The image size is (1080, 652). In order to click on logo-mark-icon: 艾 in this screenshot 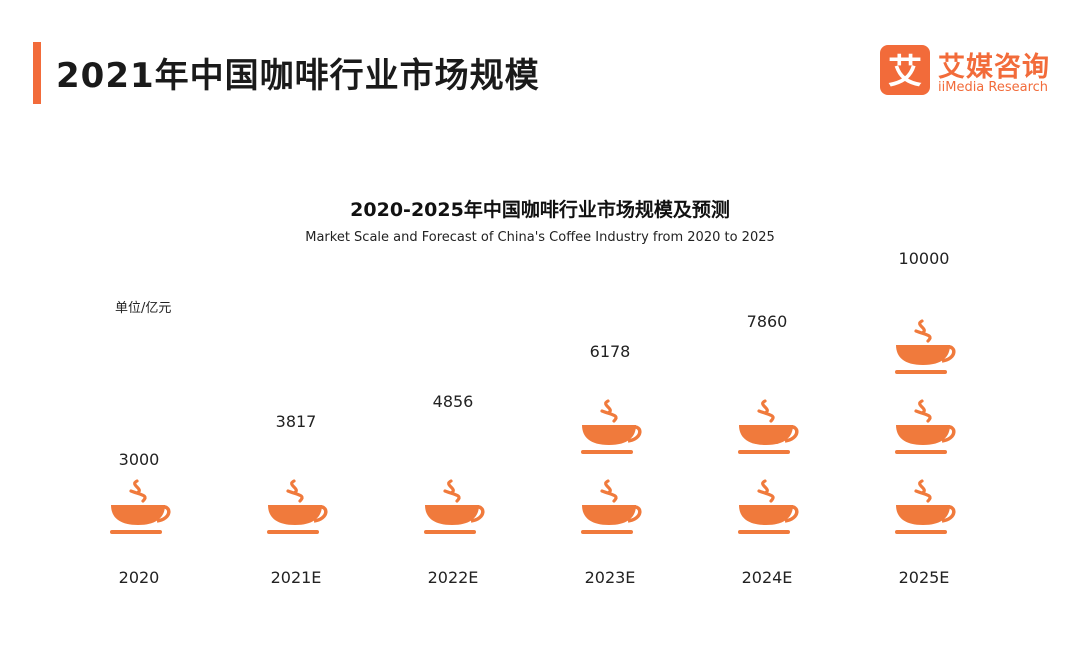, I will do `click(905, 70)`.